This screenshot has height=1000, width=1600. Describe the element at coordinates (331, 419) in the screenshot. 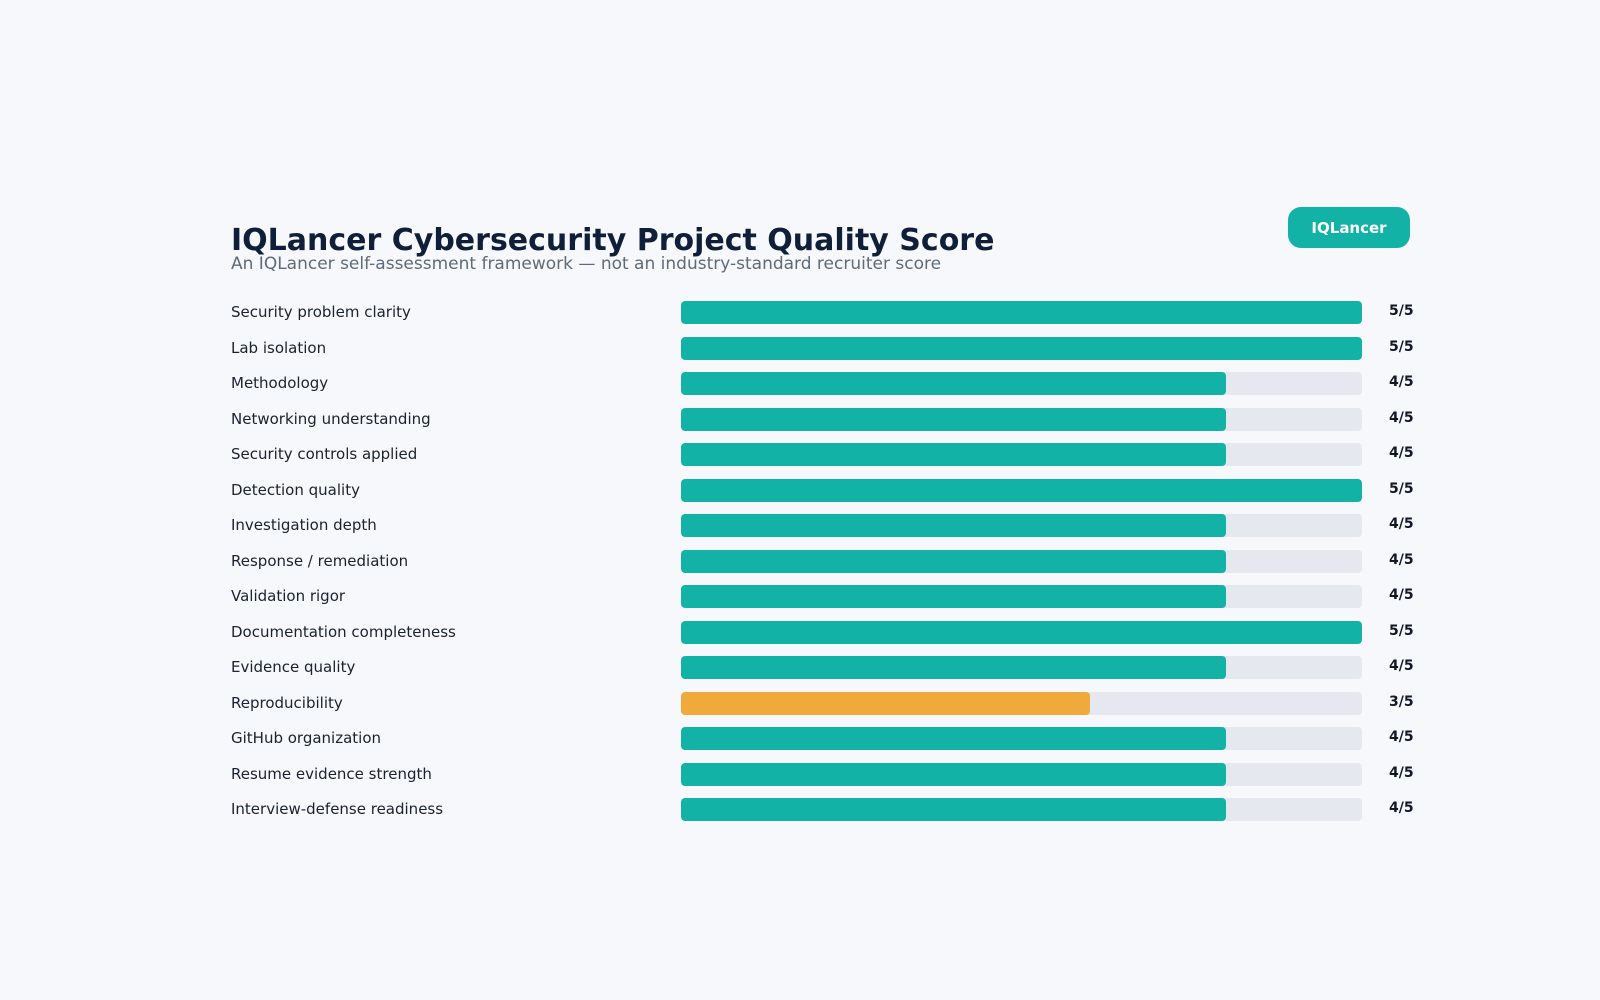

I see `bar-label: Networking understanding` at that location.